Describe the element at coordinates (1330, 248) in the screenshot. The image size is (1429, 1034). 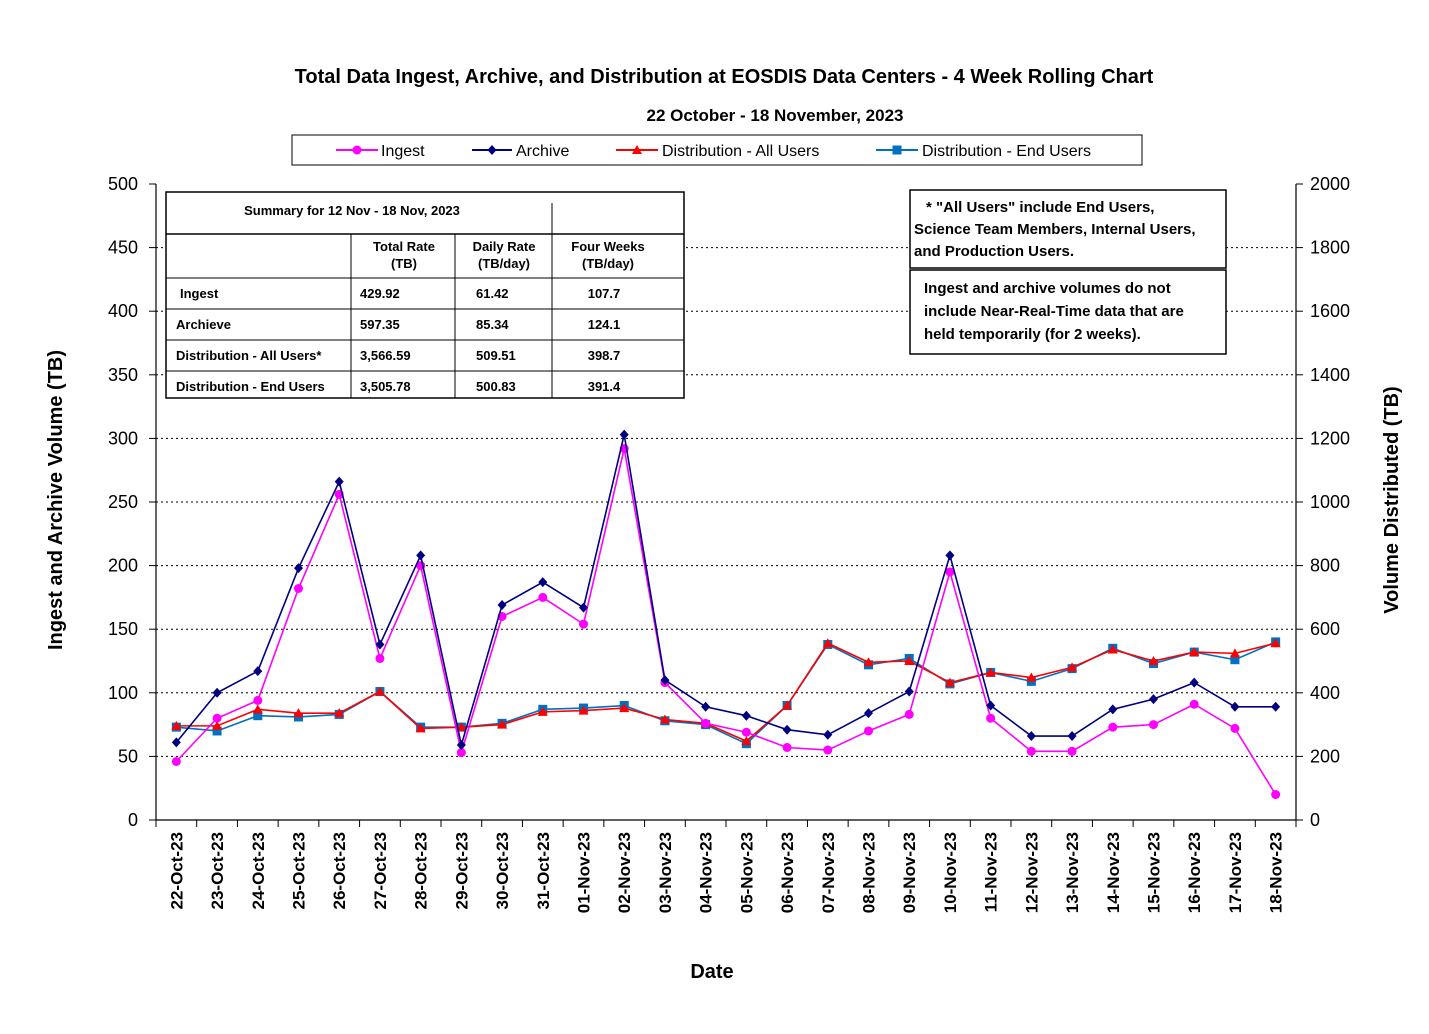
I see `y2-tick-label: 1800` at that location.